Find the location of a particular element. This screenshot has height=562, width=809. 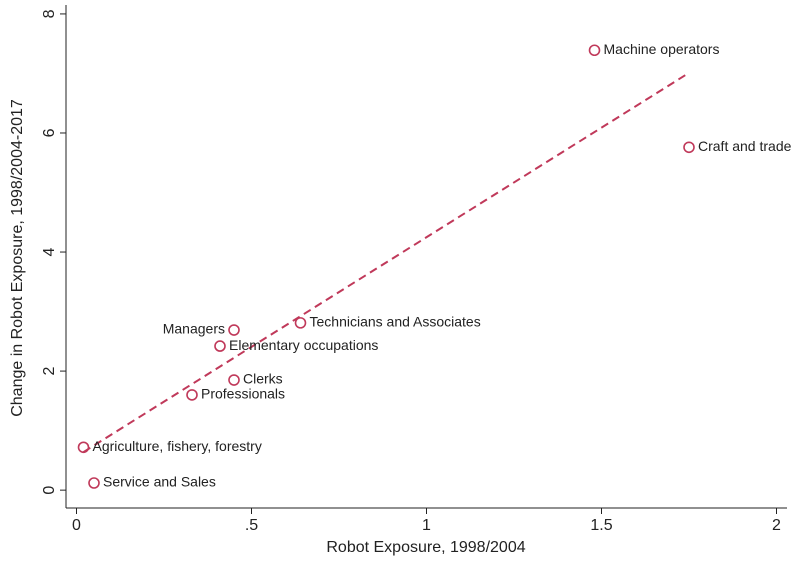

x-tick-label: 1 is located at coordinates (426, 525).